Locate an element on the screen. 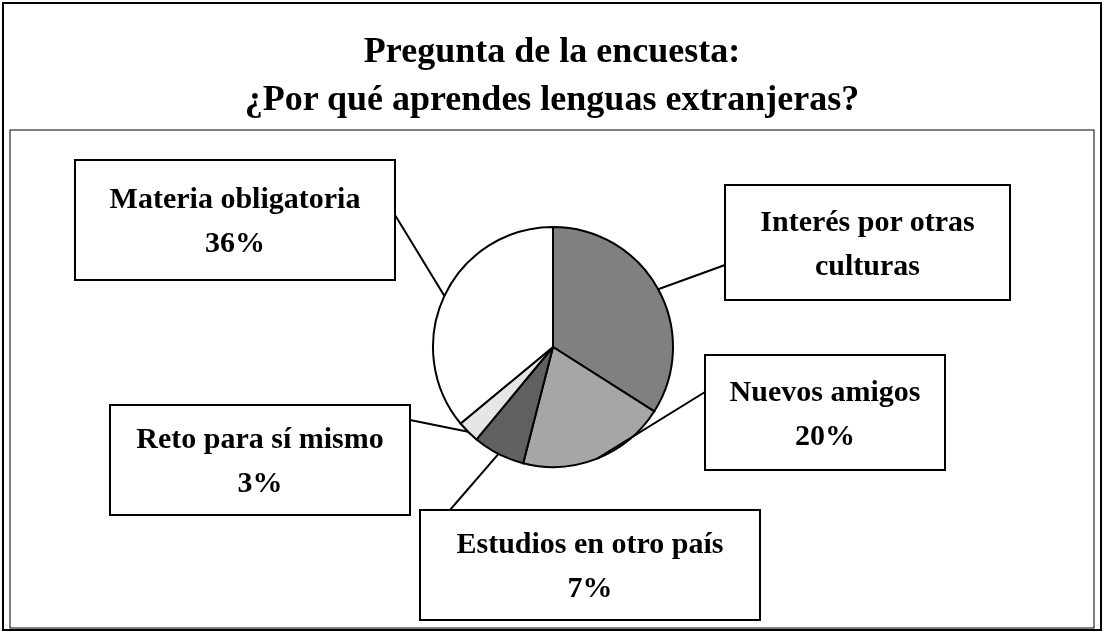 This screenshot has width=1104, height=633. slice-label: Interés por otras culturas is located at coordinates (867, 242).